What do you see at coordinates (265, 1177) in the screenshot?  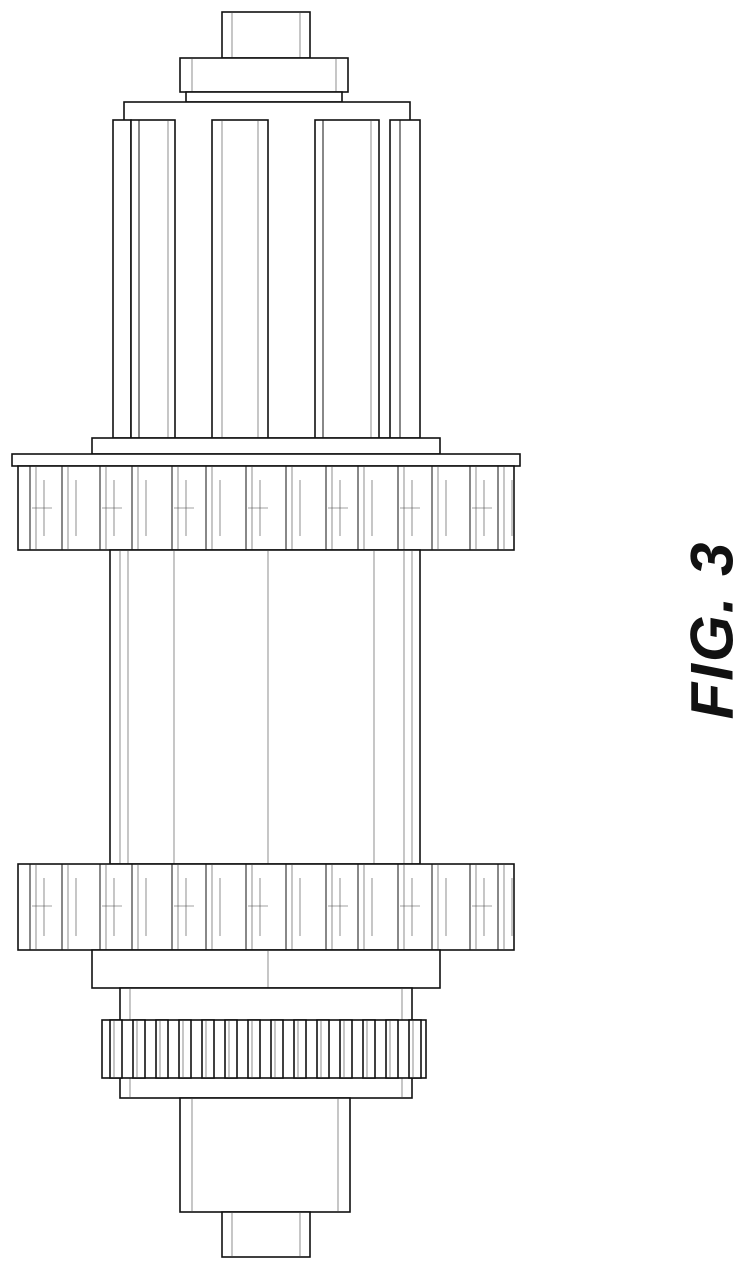 I see `lower-axle-end` at bounding box center [265, 1177].